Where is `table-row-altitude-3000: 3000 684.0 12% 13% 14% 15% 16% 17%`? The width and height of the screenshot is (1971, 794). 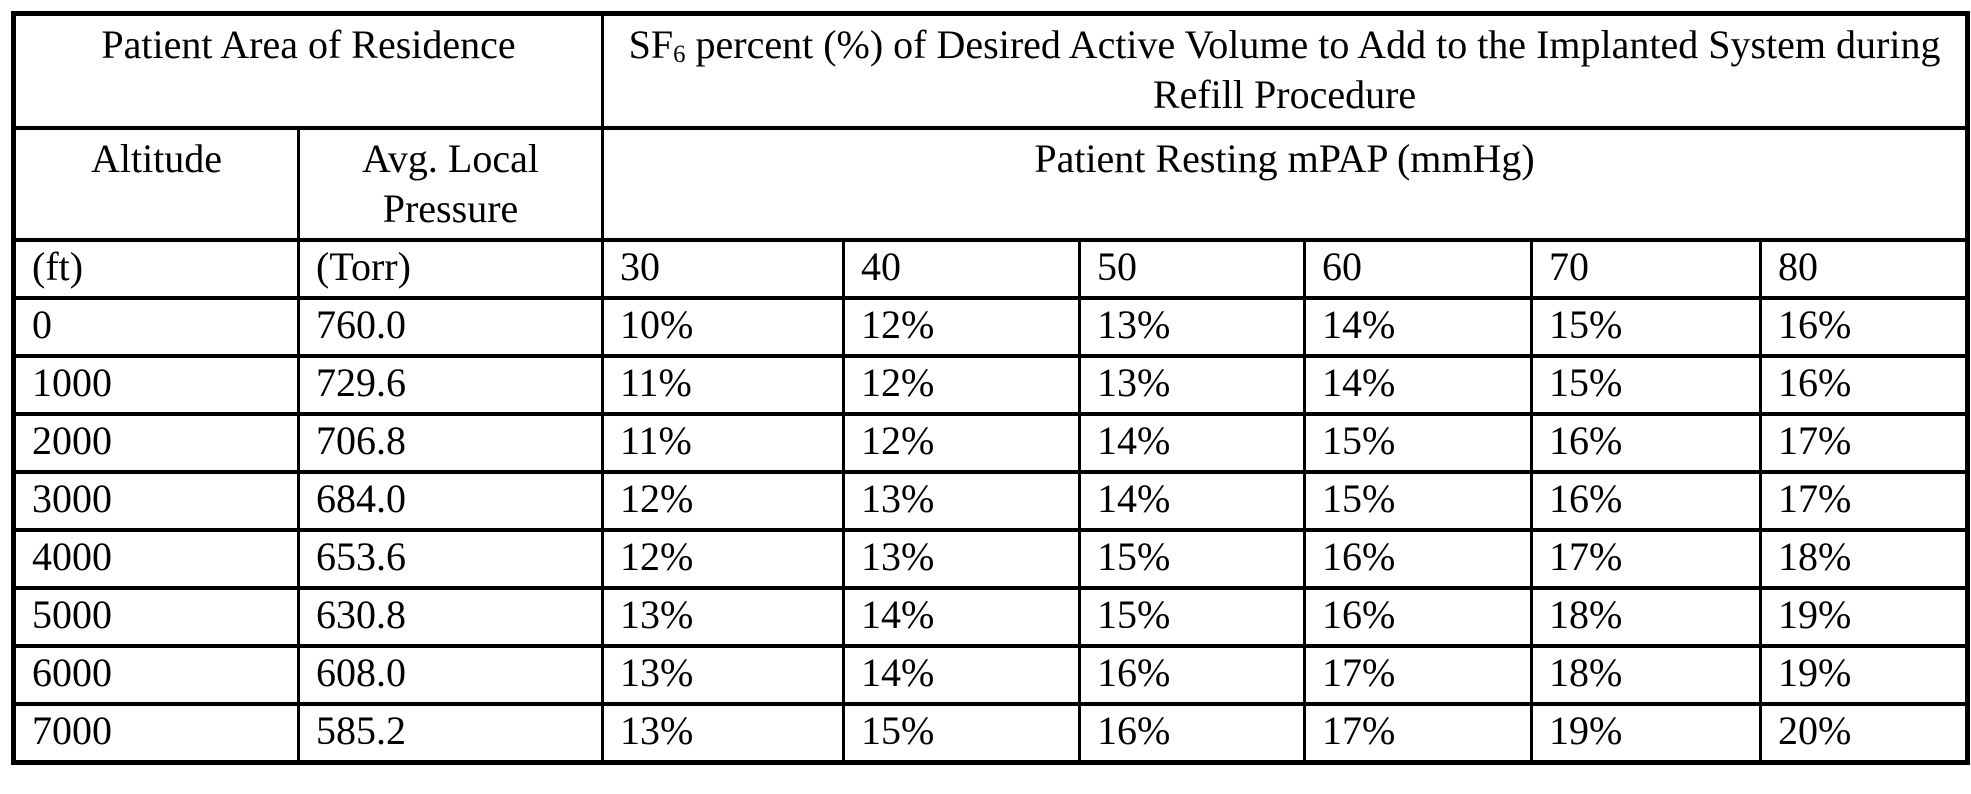 table-row-altitude-3000: 3000 684.0 12% 13% 14% 15% 16% 17% is located at coordinates (991, 500).